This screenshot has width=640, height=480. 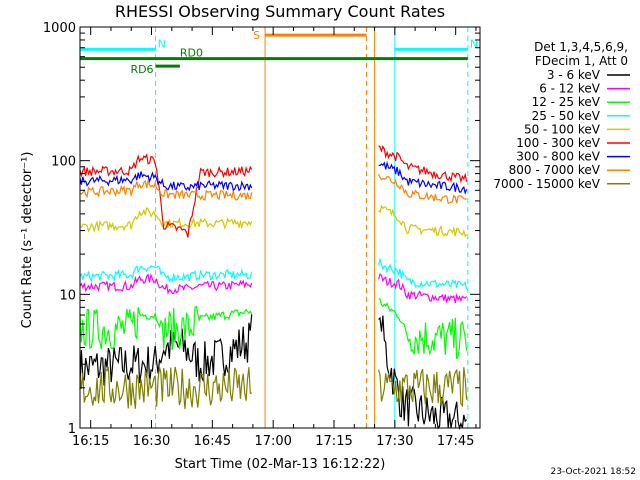 I want to click on y-tick-label-3: 1000, so click(x=59, y=28).